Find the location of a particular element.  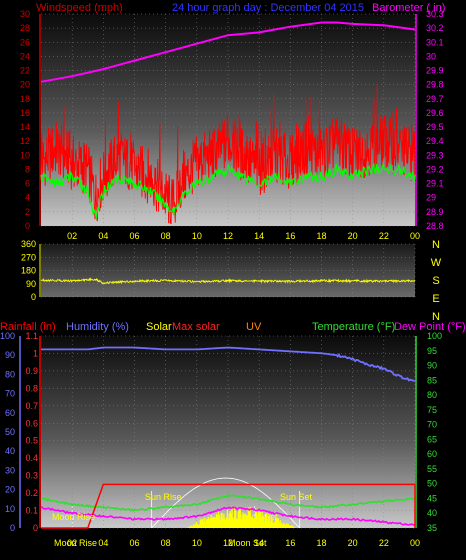

moon-set-axis-annotation: Moon Set is located at coordinates (247, 543).